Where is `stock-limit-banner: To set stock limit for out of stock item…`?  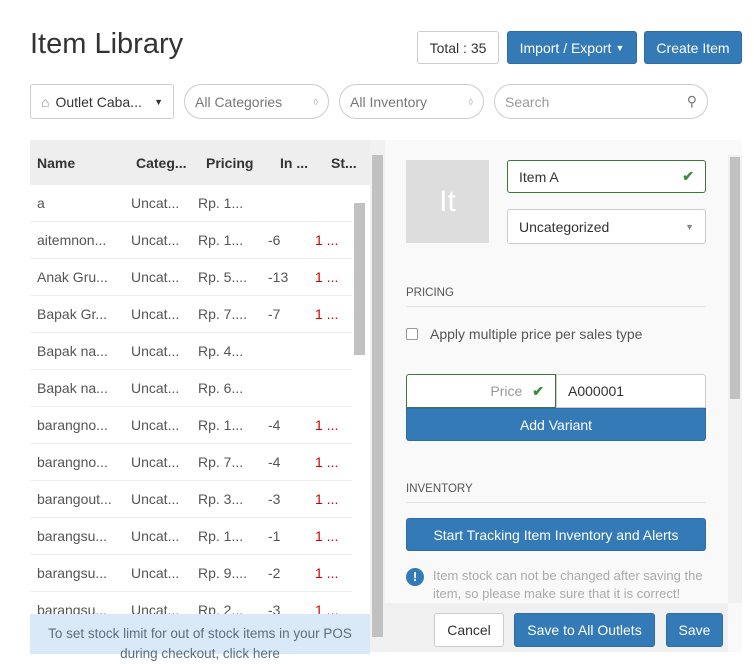
stock-limit-banner: To set stock limit for out of stock item… is located at coordinates (200, 637).